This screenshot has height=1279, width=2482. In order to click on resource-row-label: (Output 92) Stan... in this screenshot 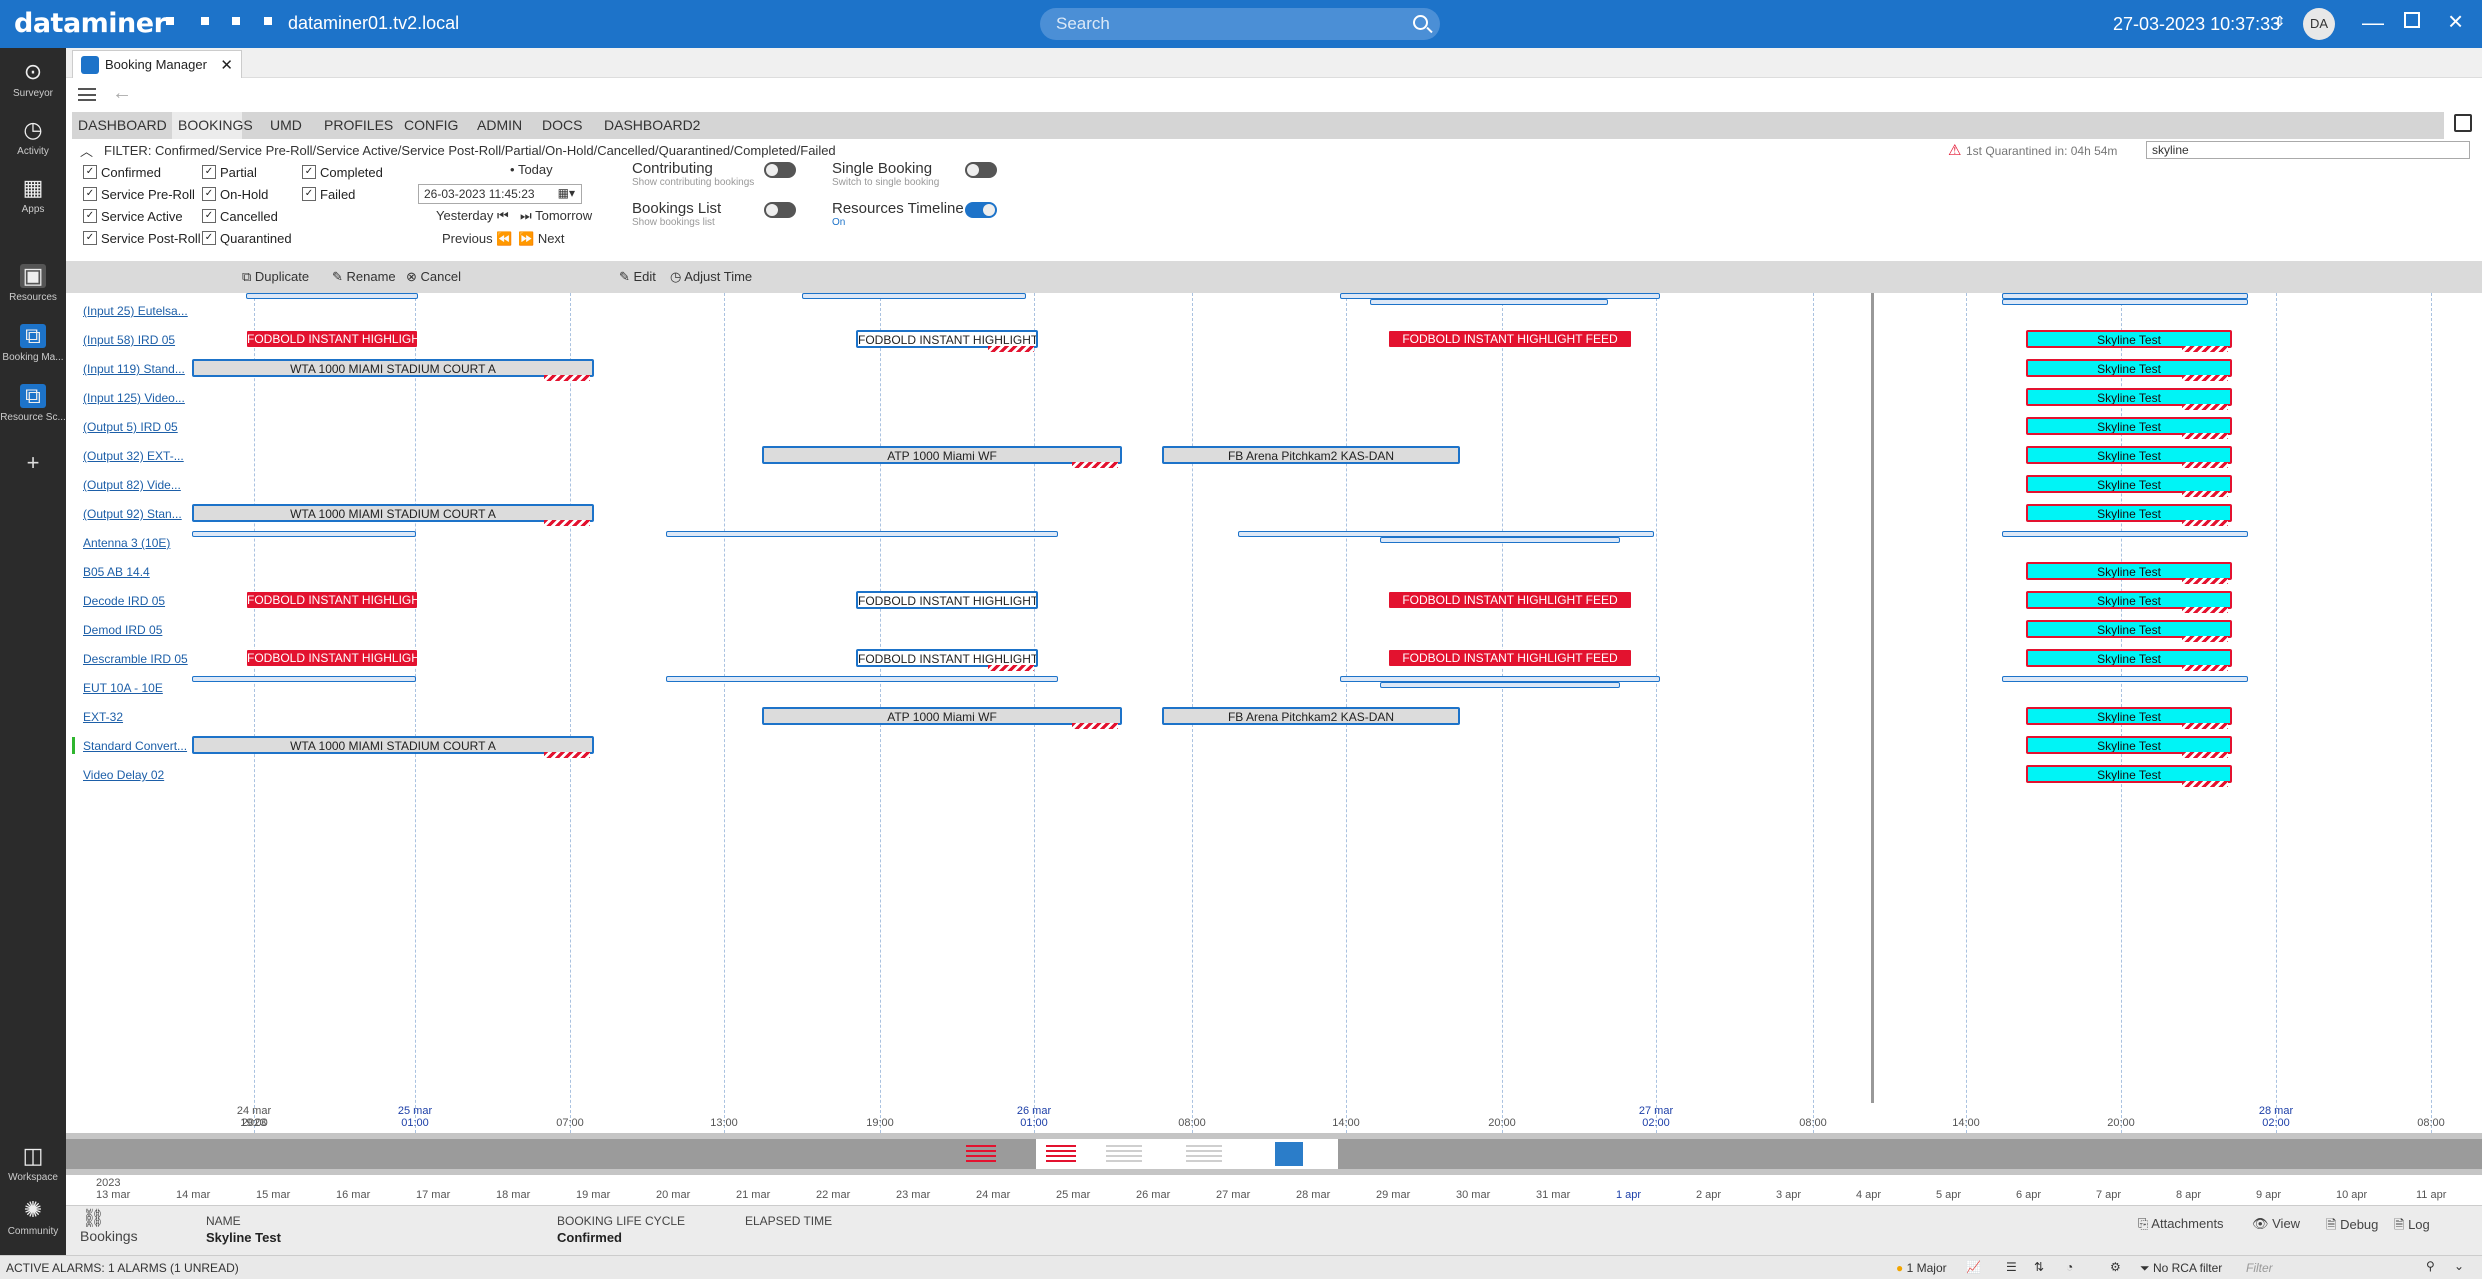, I will do `click(132, 514)`.